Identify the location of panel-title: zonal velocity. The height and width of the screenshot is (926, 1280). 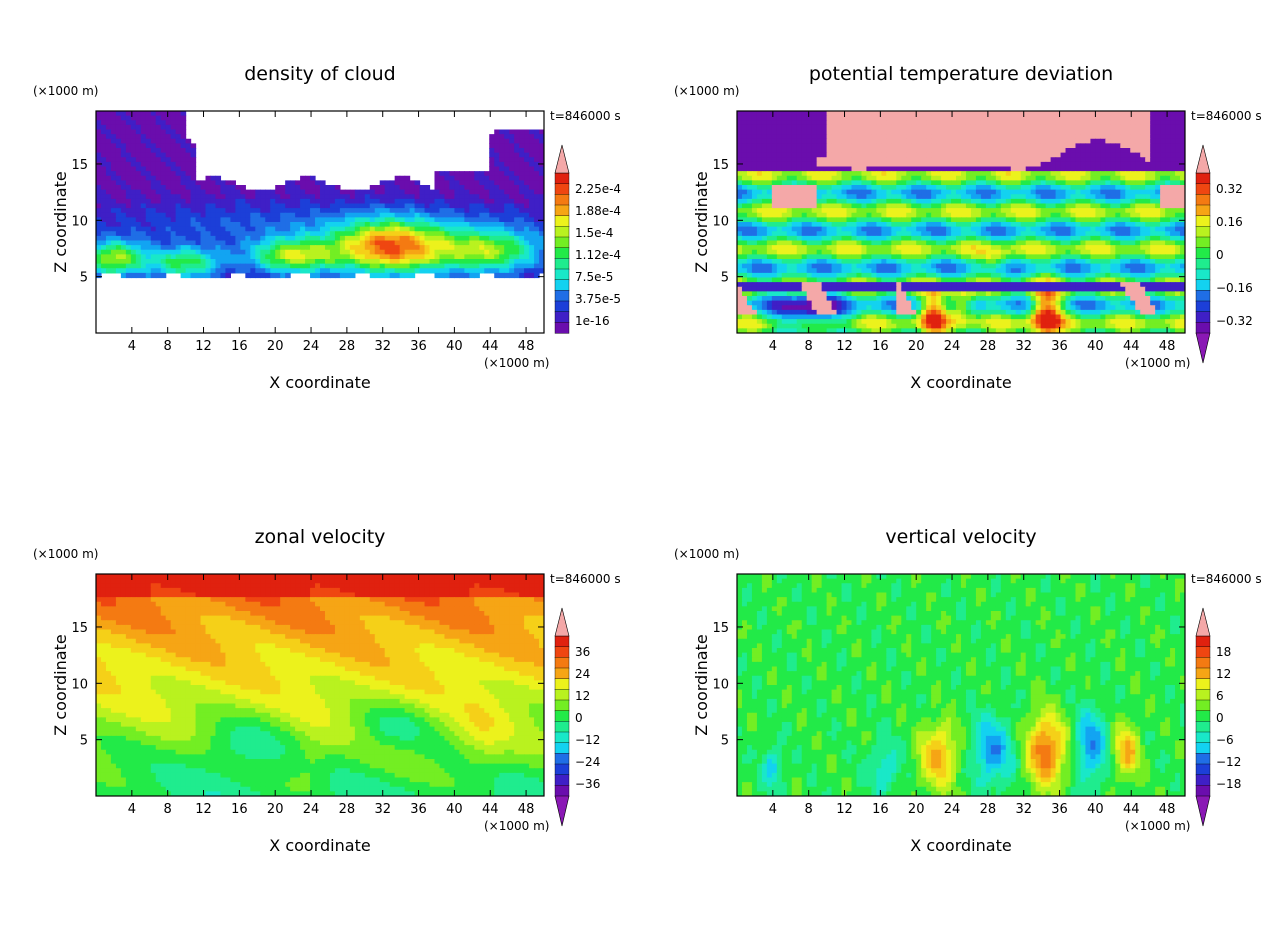
(320, 537).